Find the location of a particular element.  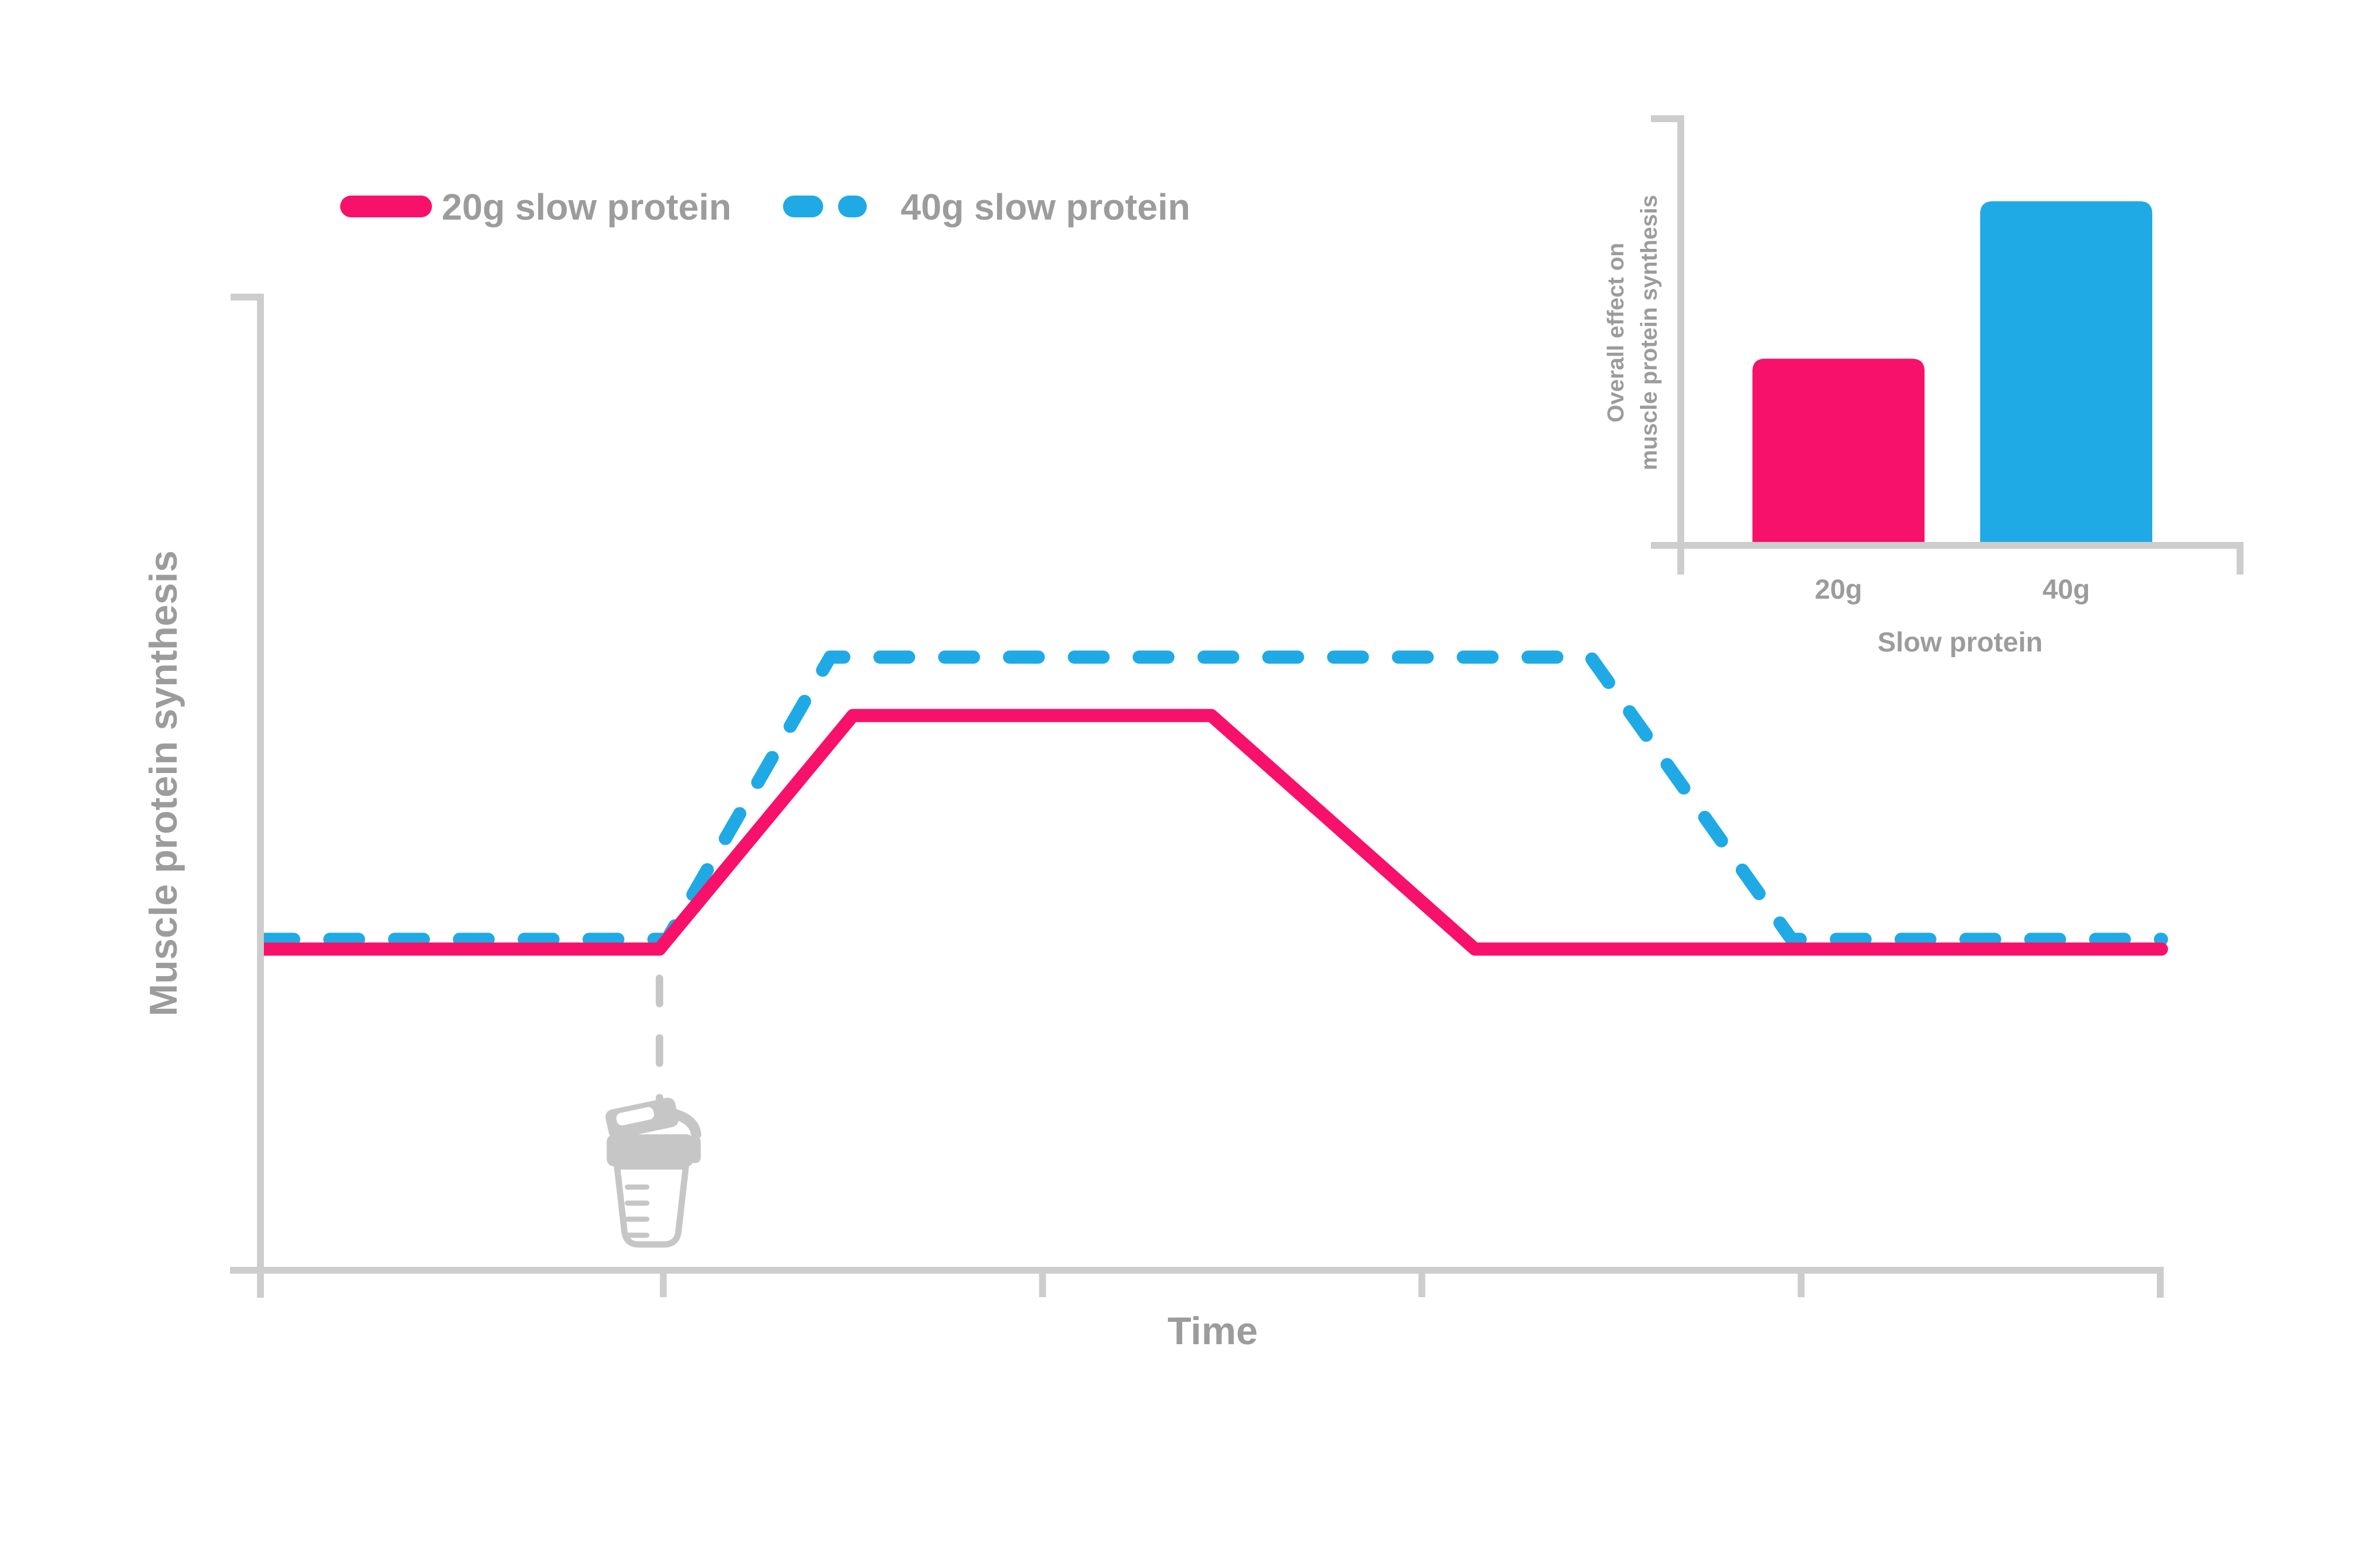

shake-event-marker is located at coordinates (653, 1111).